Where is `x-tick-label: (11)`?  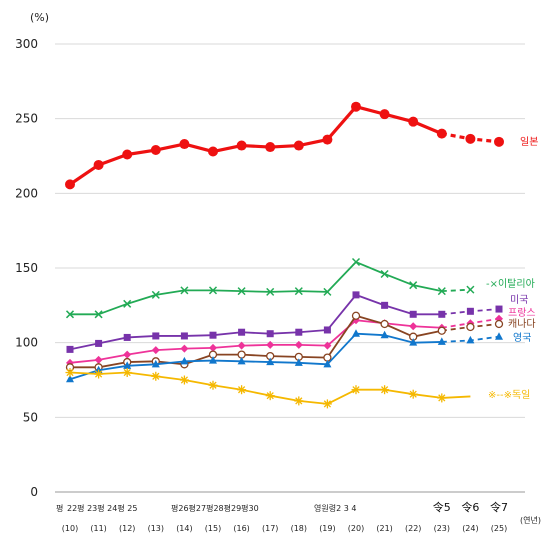
x-tick-label: (11) is located at coordinates (98, 528).